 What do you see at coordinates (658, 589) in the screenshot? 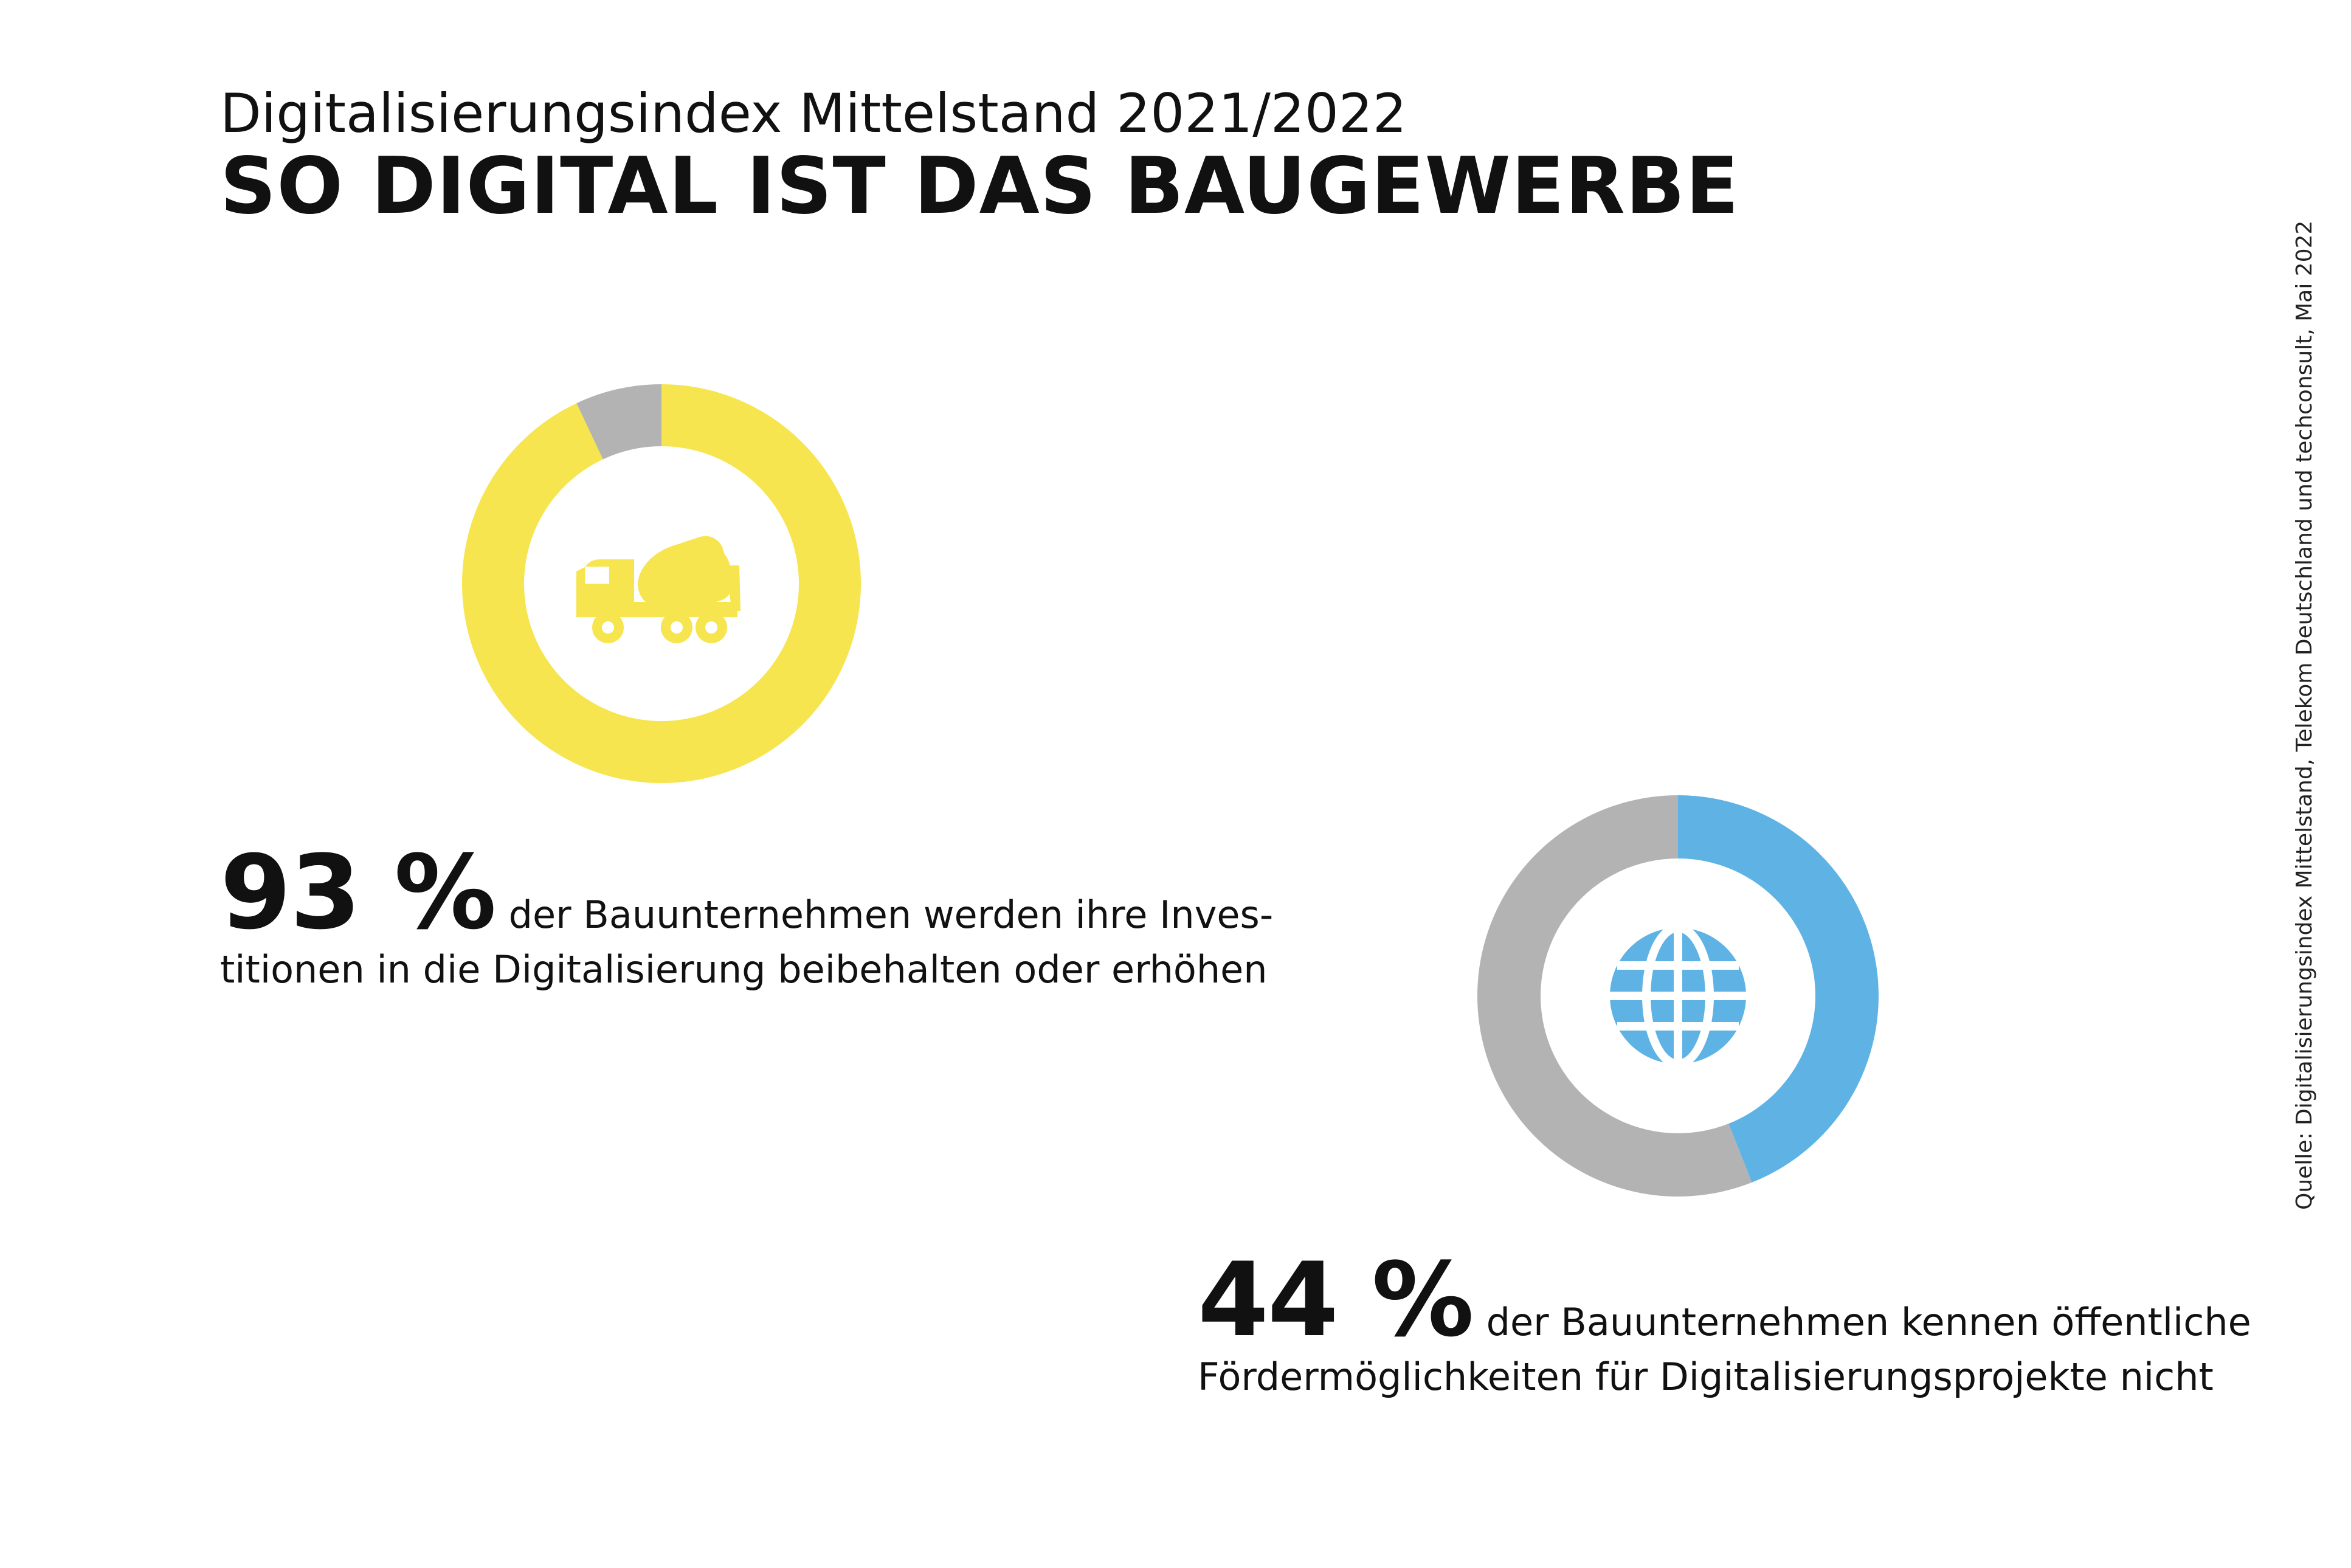
I see `concrete-mixer-truck-icon` at bounding box center [658, 589].